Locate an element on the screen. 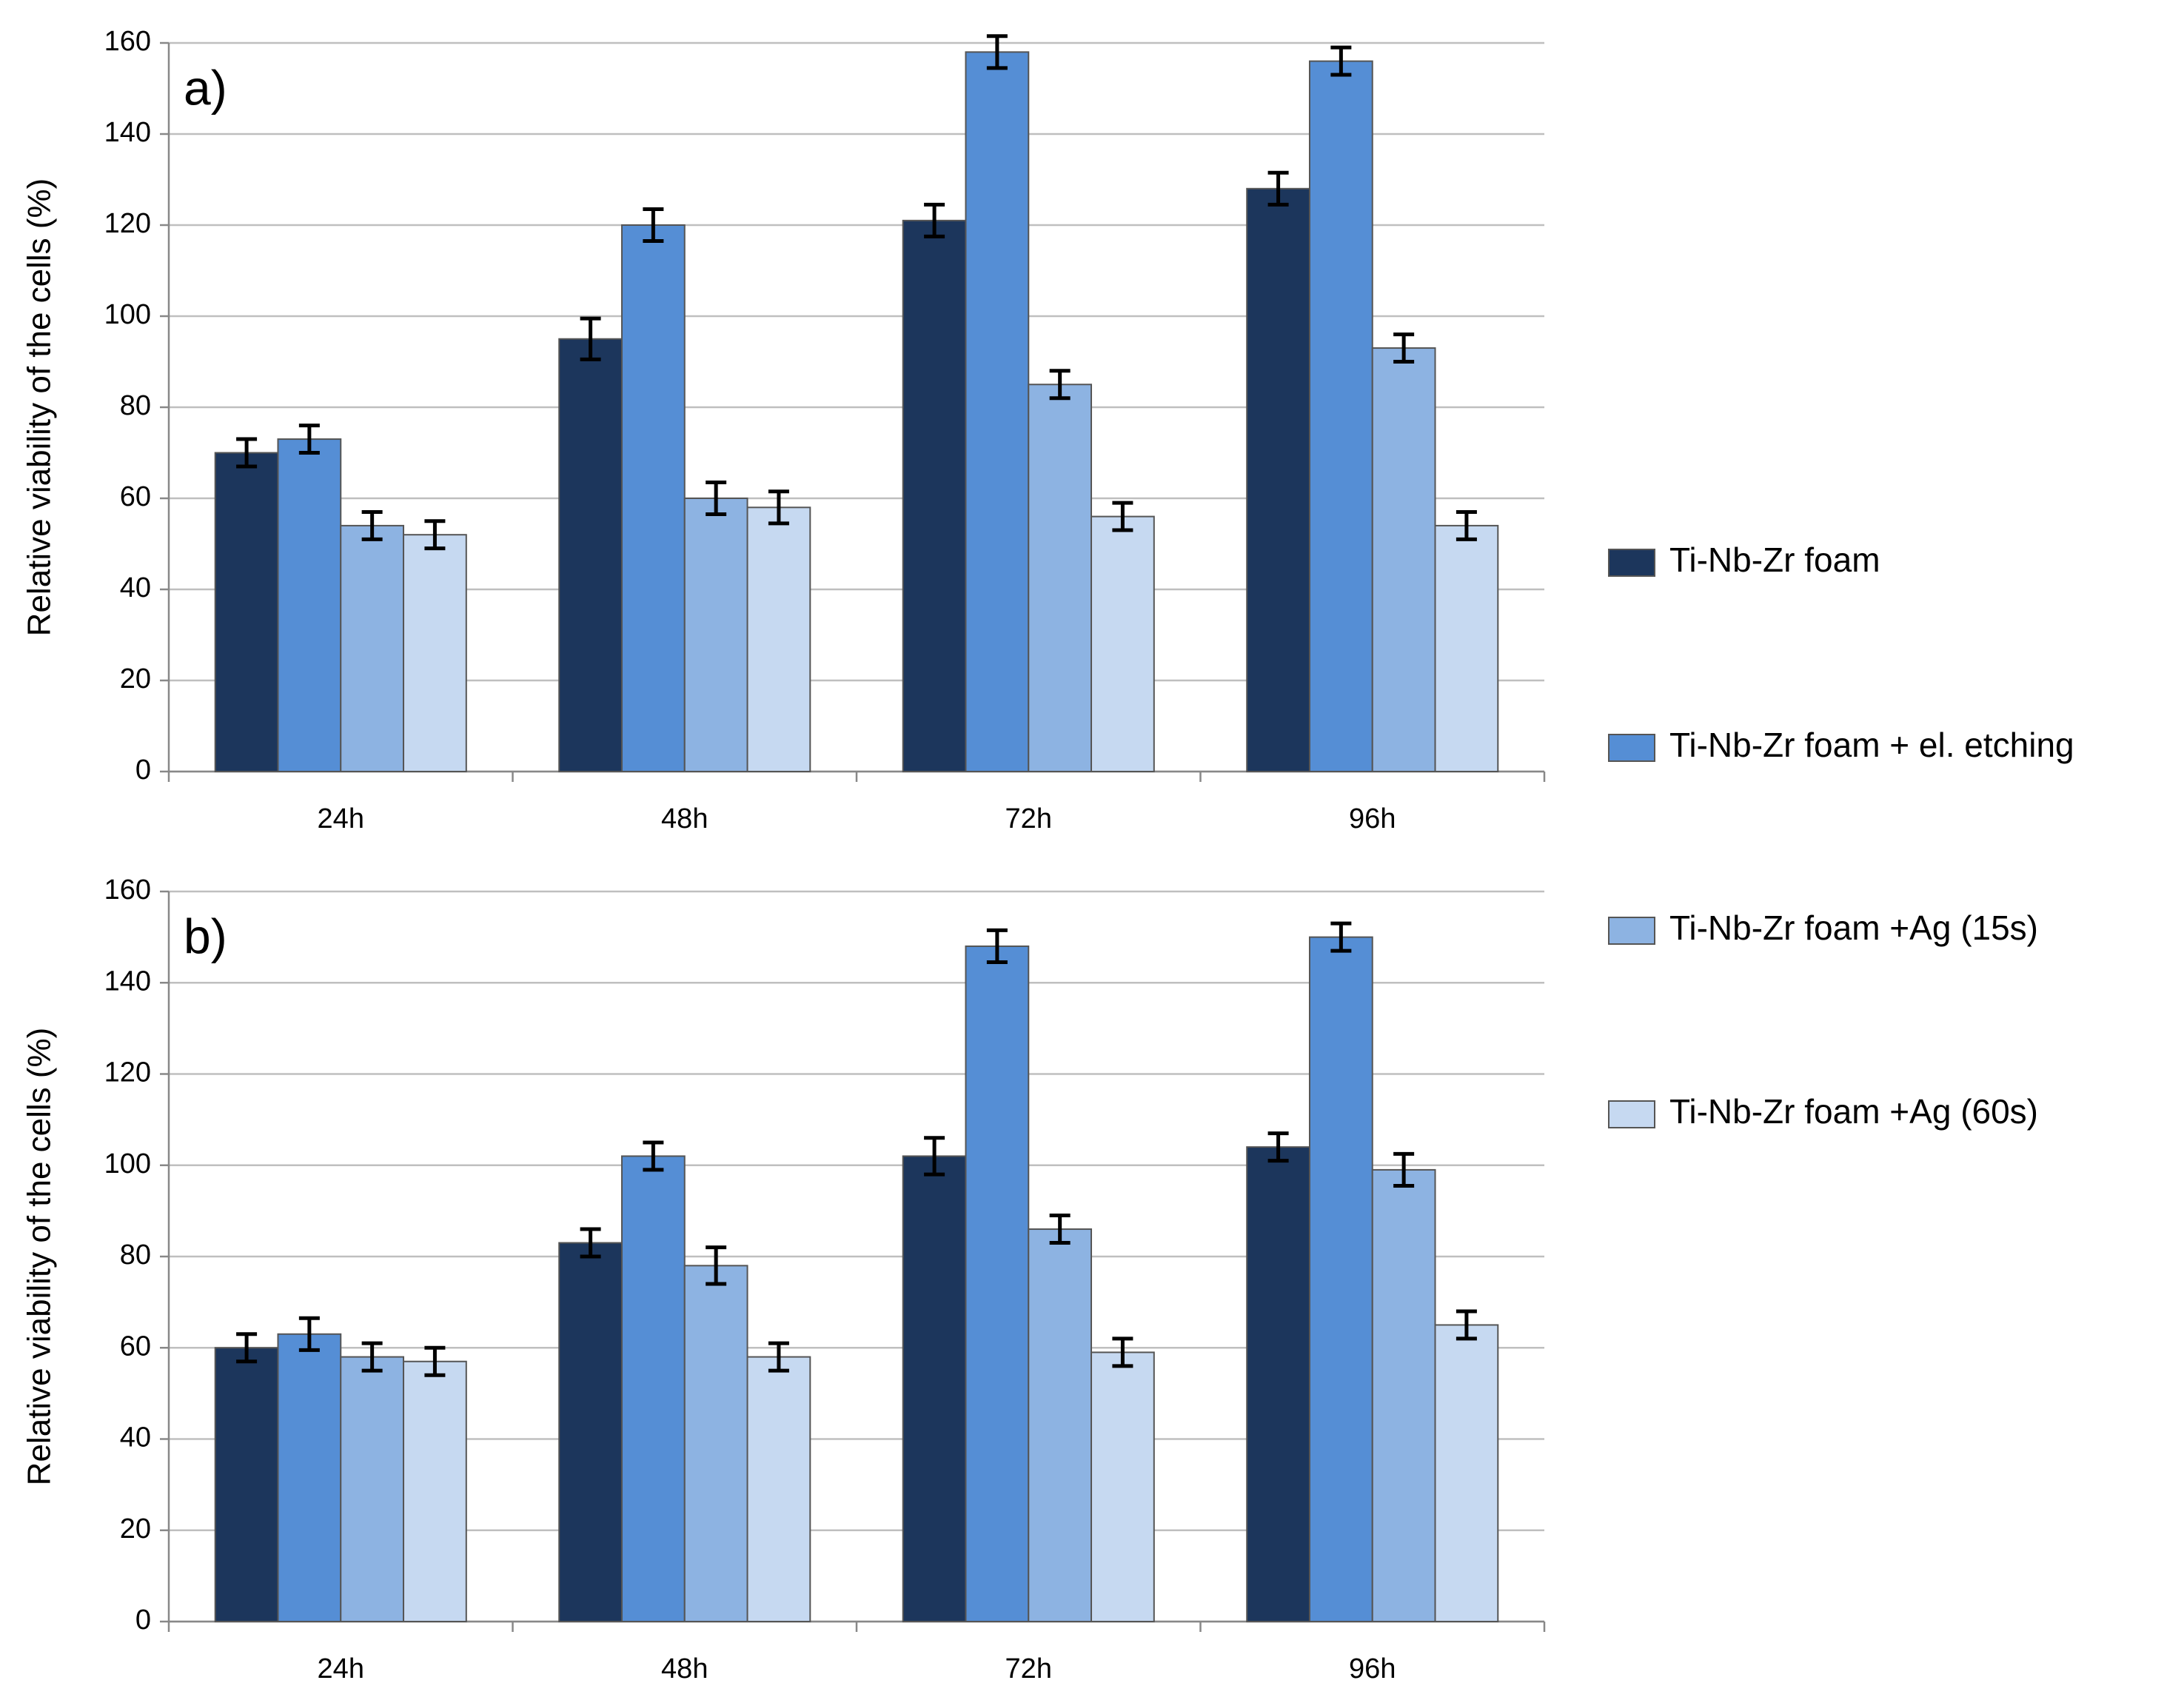 The height and width of the screenshot is (1703, 2184). legend-label: Ti-Nb-Zr foam is located at coordinates (1774, 560).